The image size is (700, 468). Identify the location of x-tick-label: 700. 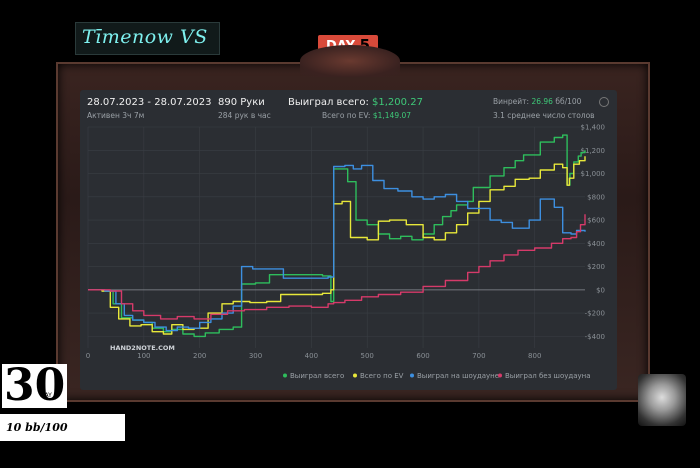
(478, 356).